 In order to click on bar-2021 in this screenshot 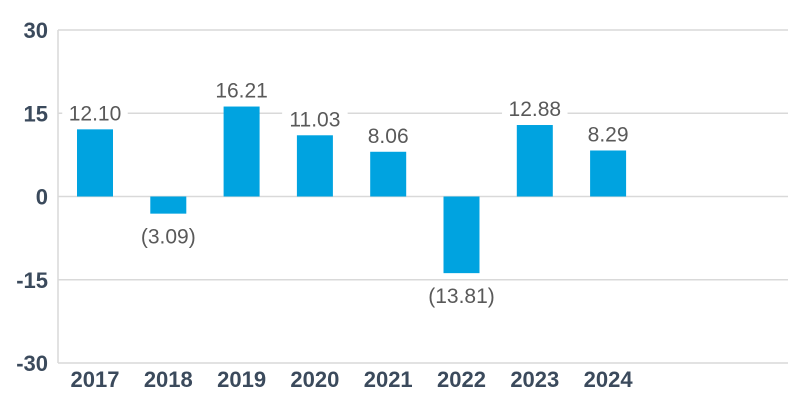, I will do `click(388, 174)`.